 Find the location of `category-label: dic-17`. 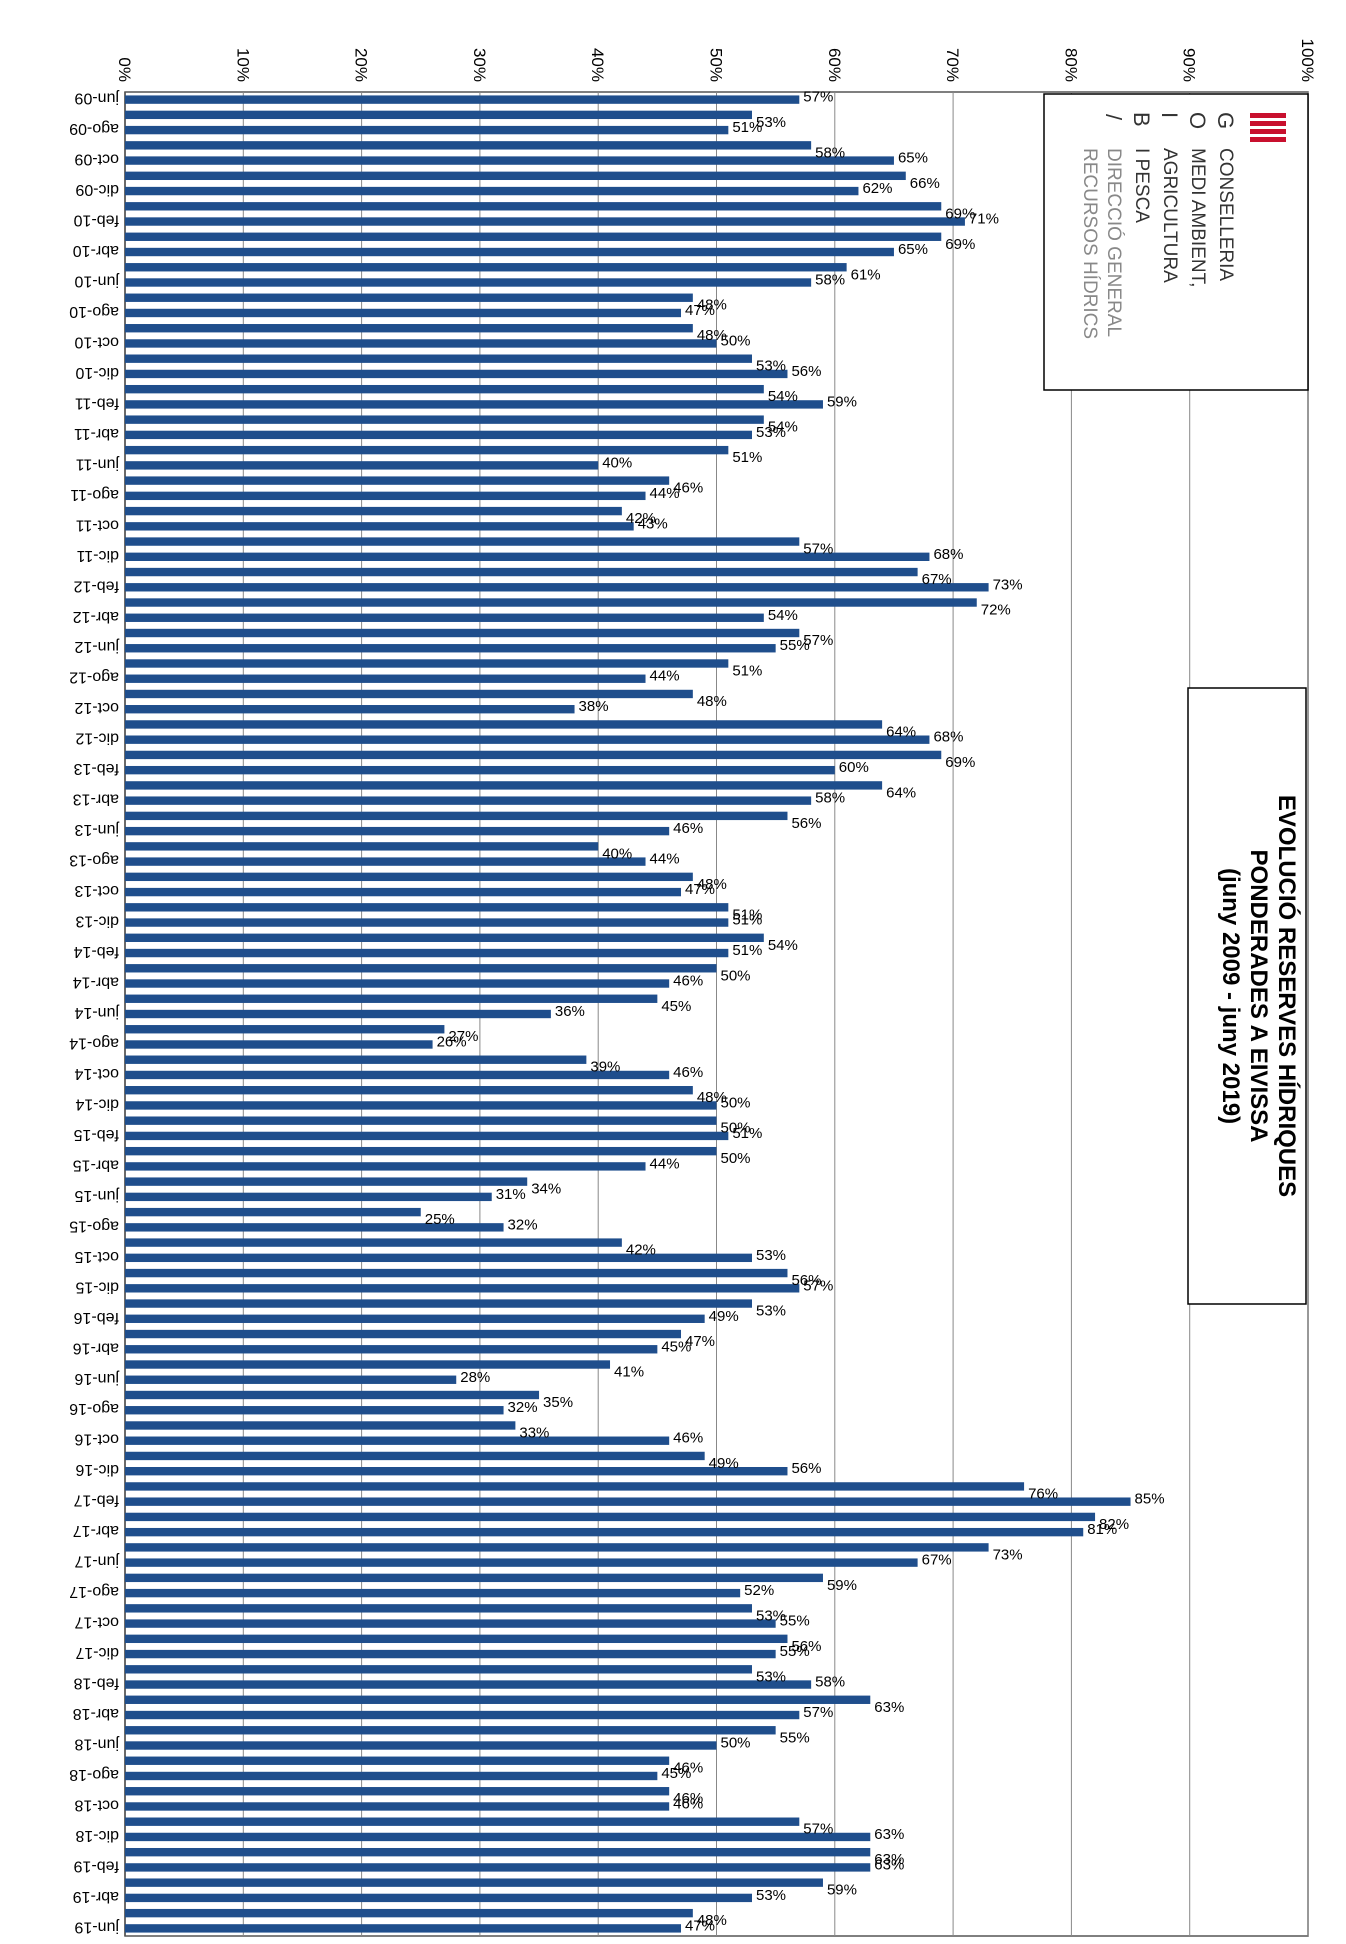

category-label: dic-17 is located at coordinates (97, 1652).